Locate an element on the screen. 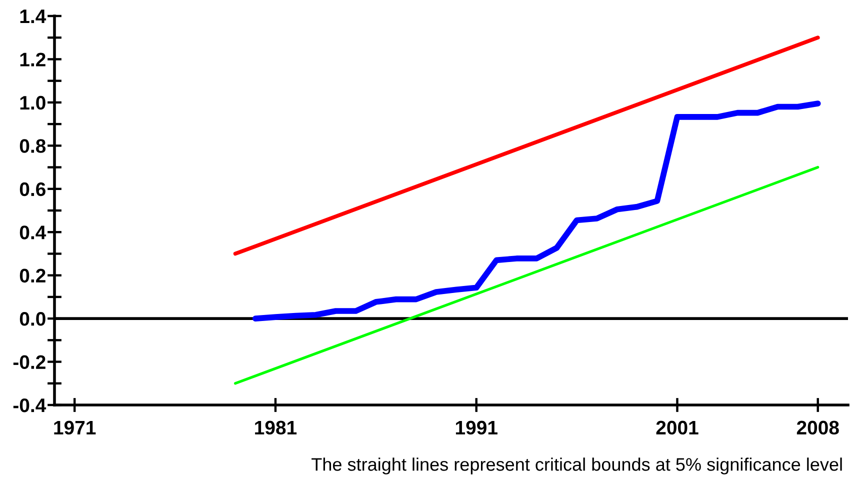 The image size is (850, 479). x-tick-label: 2001 is located at coordinates (677, 427).